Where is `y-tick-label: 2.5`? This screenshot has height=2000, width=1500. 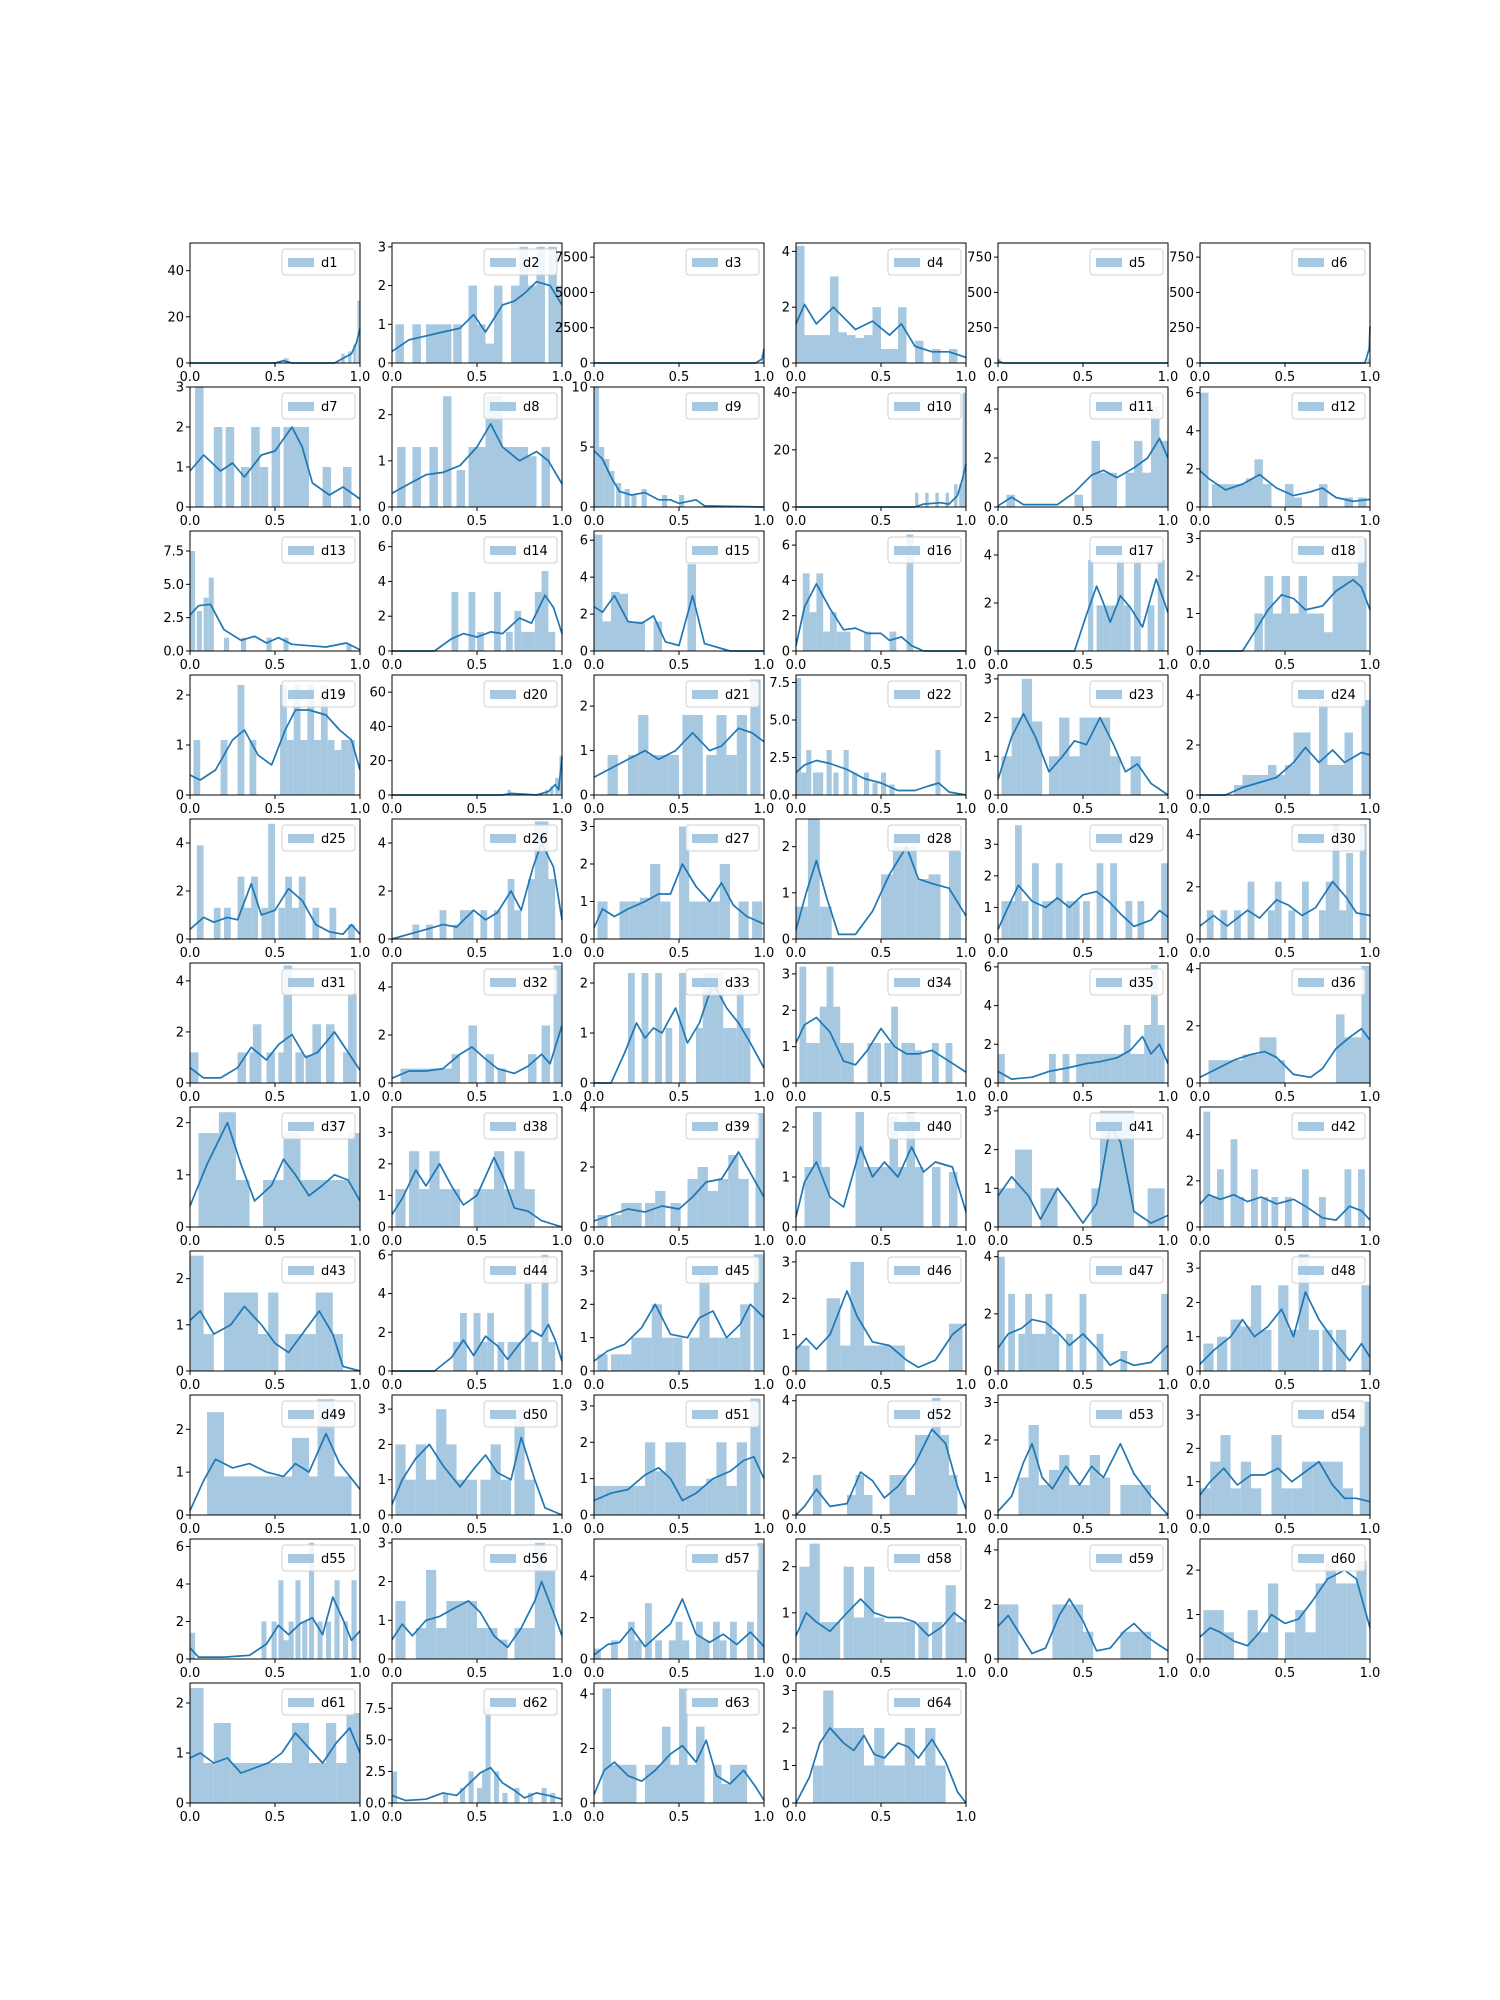 y-tick-label: 2.5 is located at coordinates (375, 1772).